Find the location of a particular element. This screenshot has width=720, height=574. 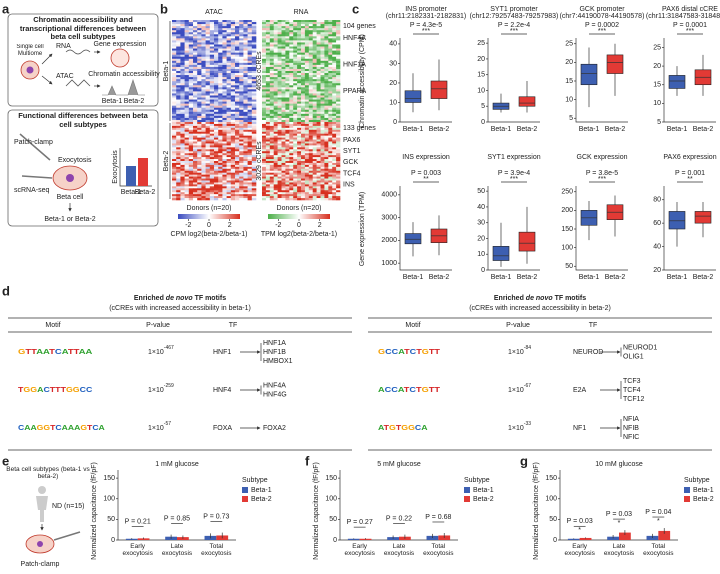

text: Beta cell is located at coordinates (70, 197).